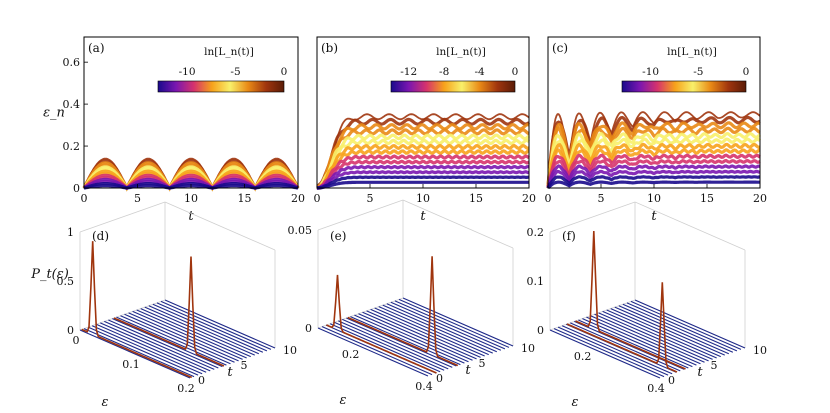 The image size is (830, 413). What do you see at coordinates (654, 198) in the screenshot?
I see `xtick-label: 10` at bounding box center [654, 198].